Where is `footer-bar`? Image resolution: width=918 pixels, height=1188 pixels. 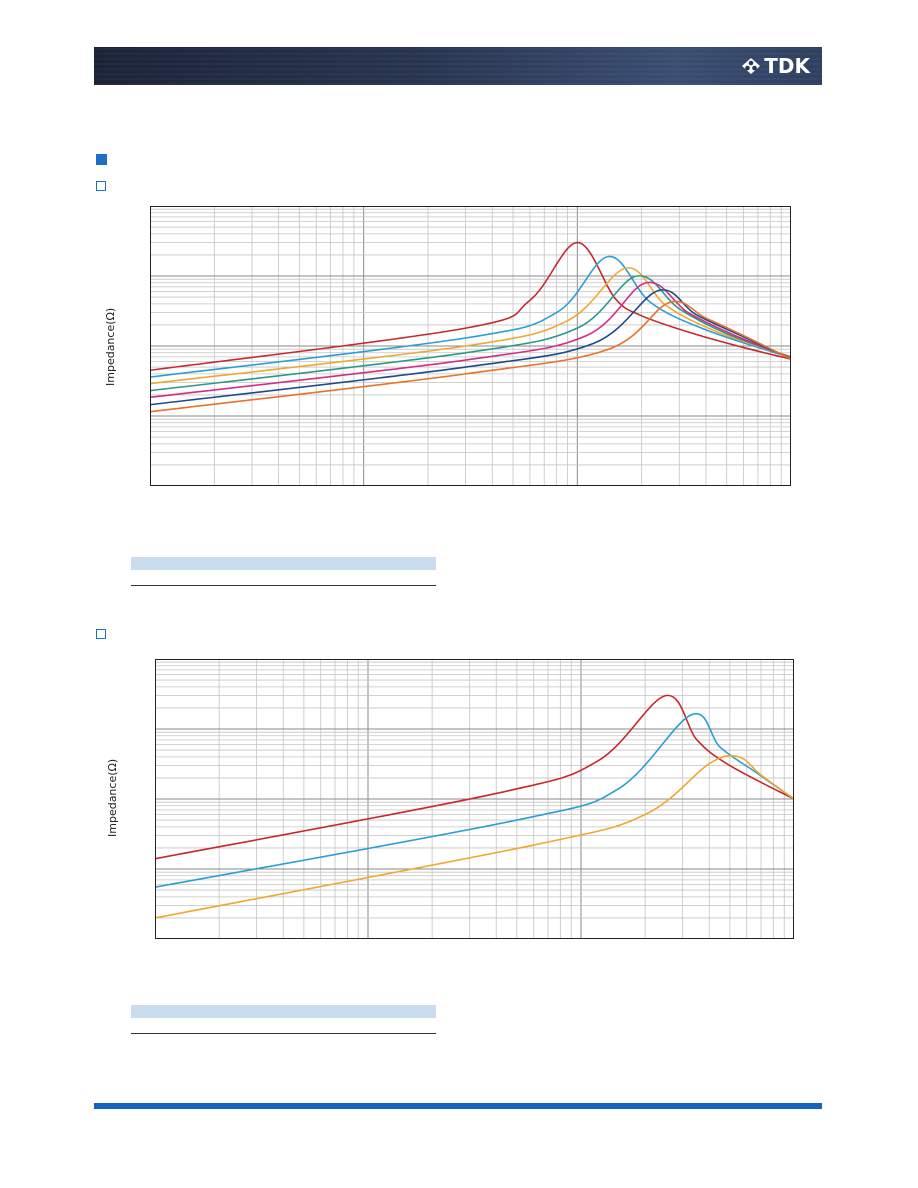 footer-bar is located at coordinates (458, 1106).